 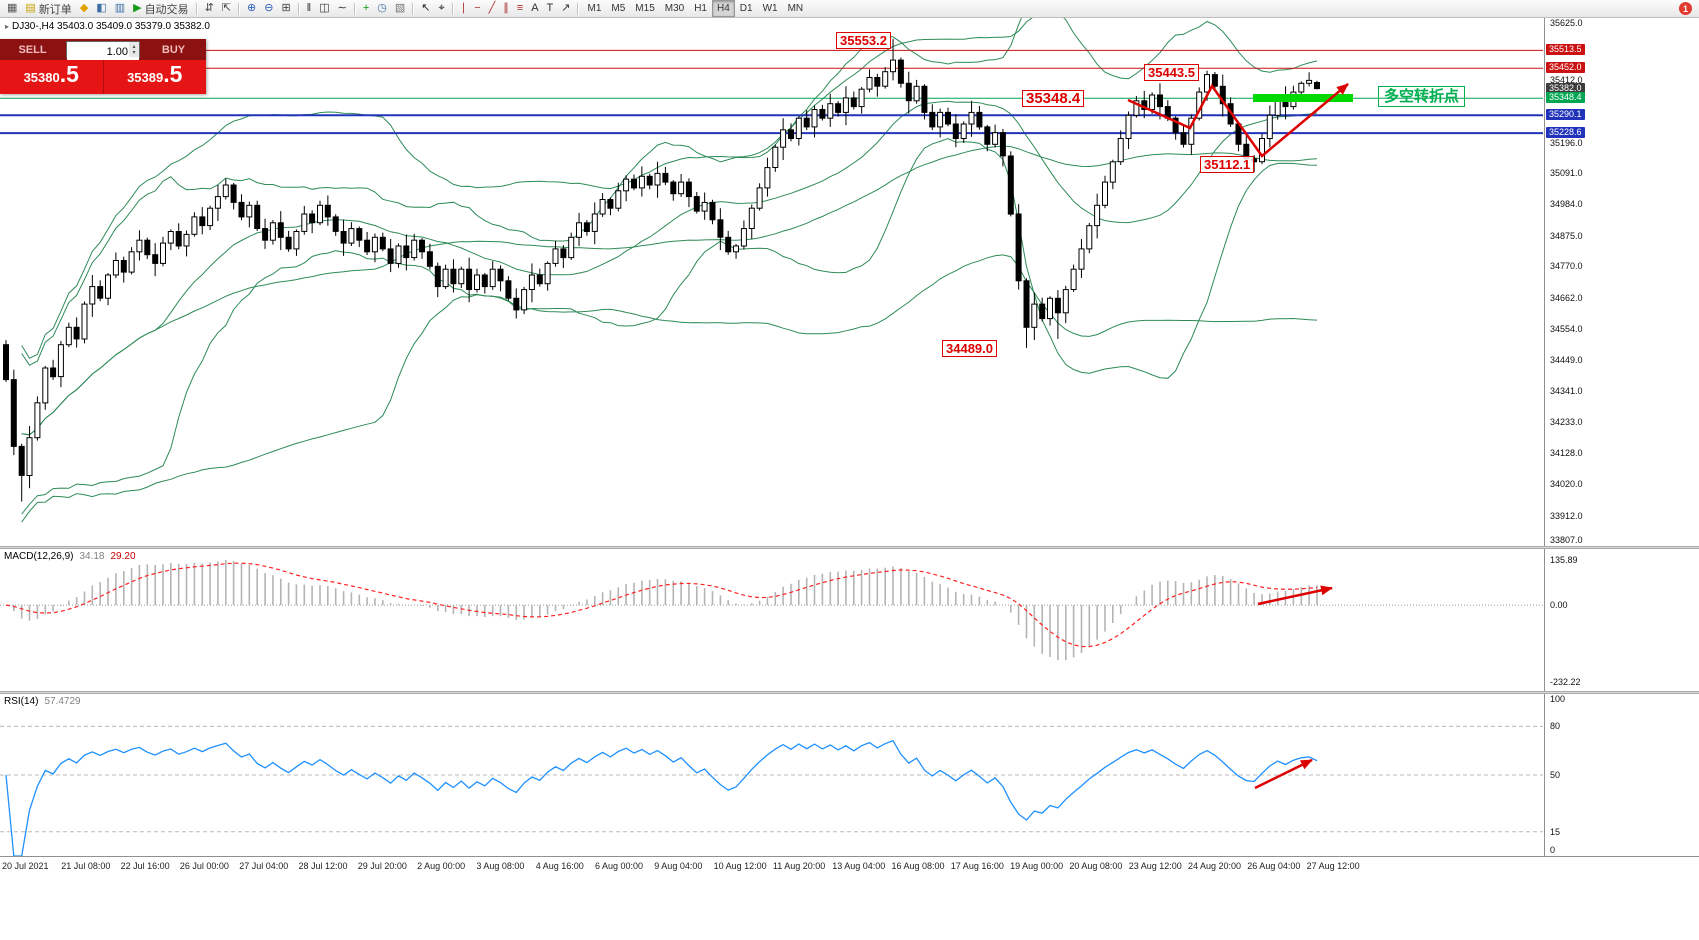 I want to click on channel-button: ∥, so click(x=506, y=9).